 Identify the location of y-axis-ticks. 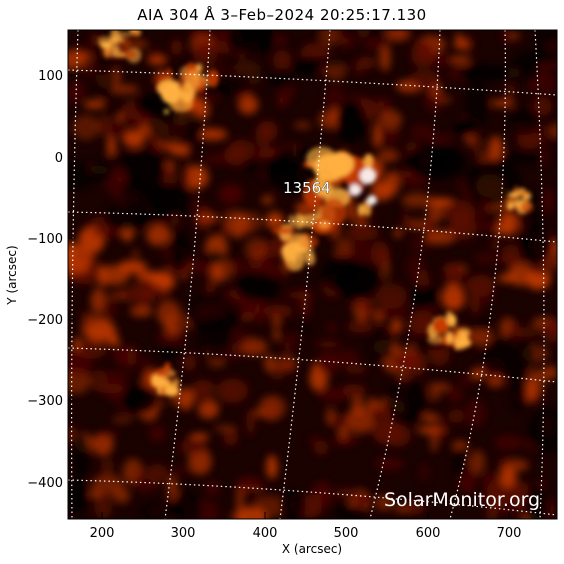
(71, 278).